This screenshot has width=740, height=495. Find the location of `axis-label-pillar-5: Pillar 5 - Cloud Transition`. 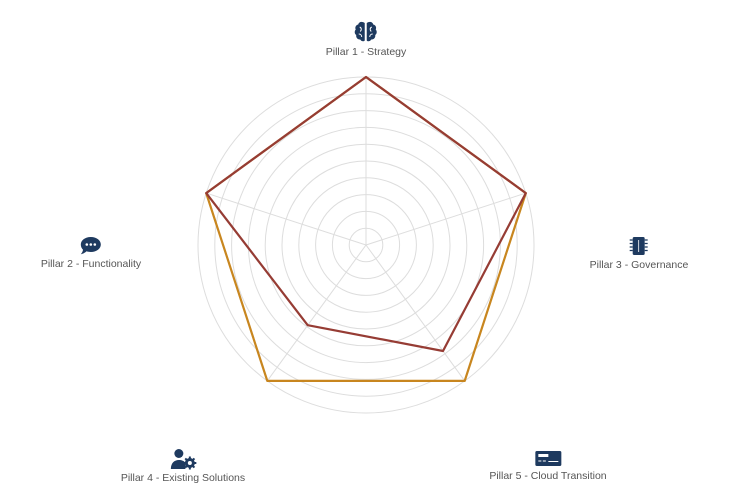

axis-label-pillar-5: Pillar 5 - Cloud Transition is located at coordinates (548, 466).